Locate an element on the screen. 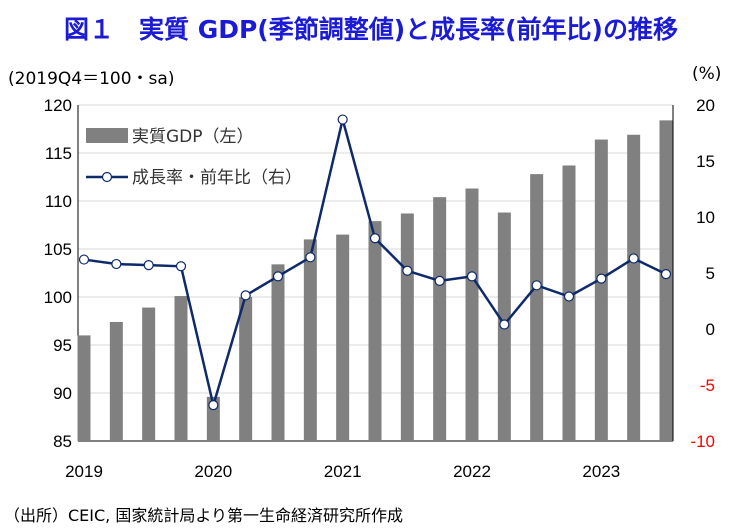  right-tick-label: 5 is located at coordinates (710, 273).